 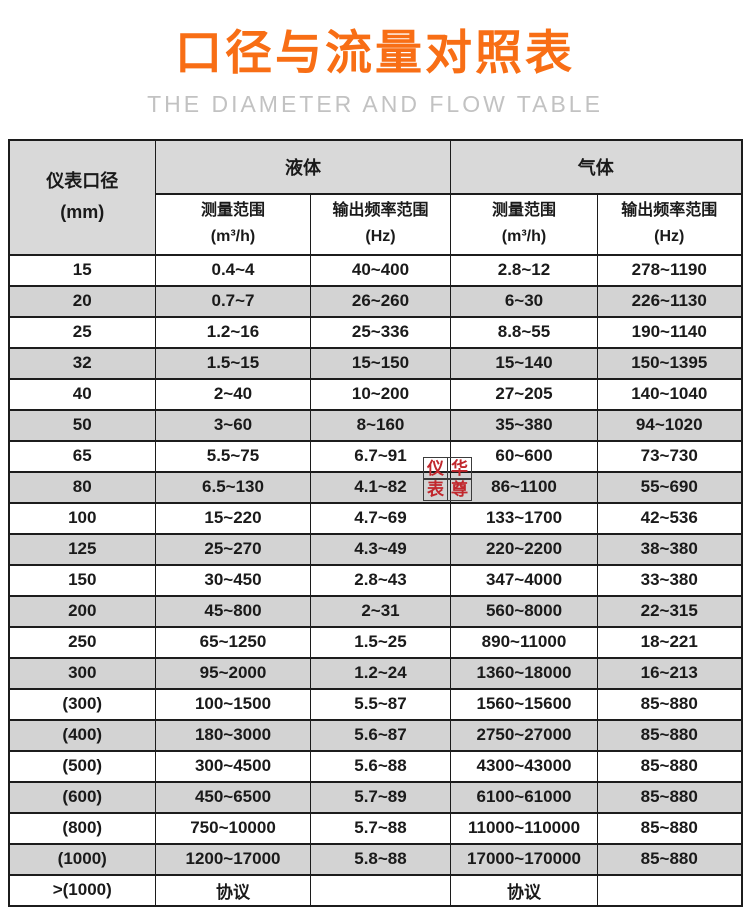 What do you see at coordinates (233, 425) in the screenshot?
I see `value-cell: 3~60` at bounding box center [233, 425].